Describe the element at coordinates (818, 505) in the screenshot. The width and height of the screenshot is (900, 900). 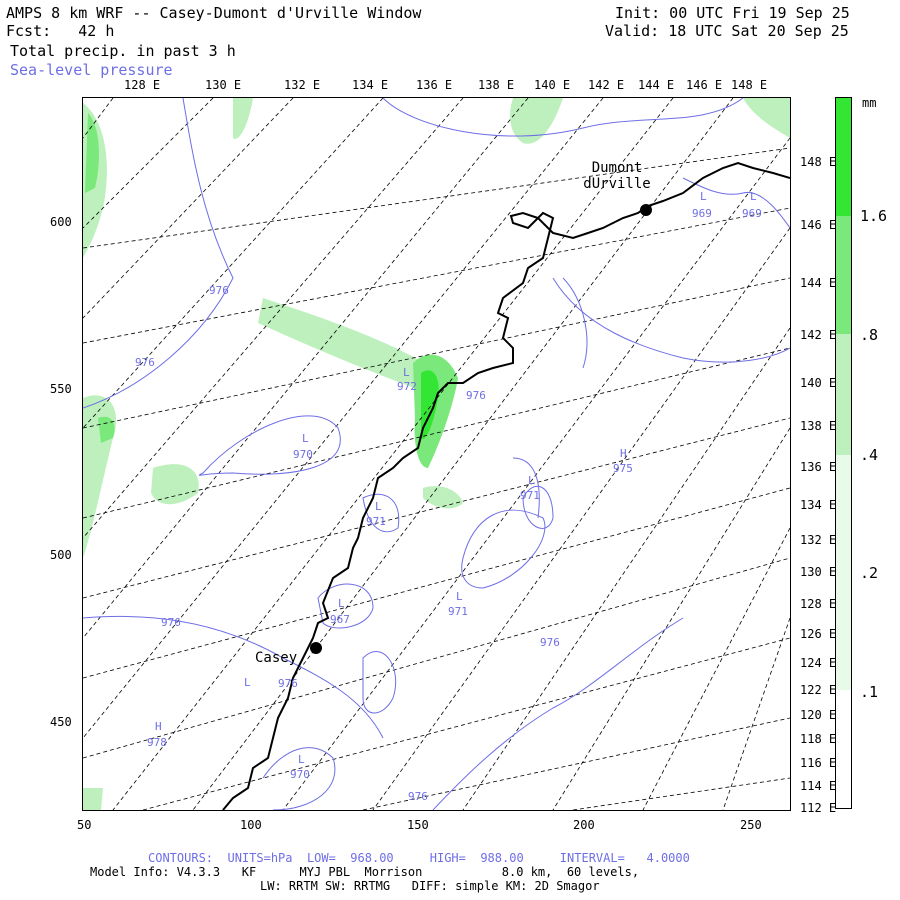
I see `right-lon-tick: 134 E` at that location.